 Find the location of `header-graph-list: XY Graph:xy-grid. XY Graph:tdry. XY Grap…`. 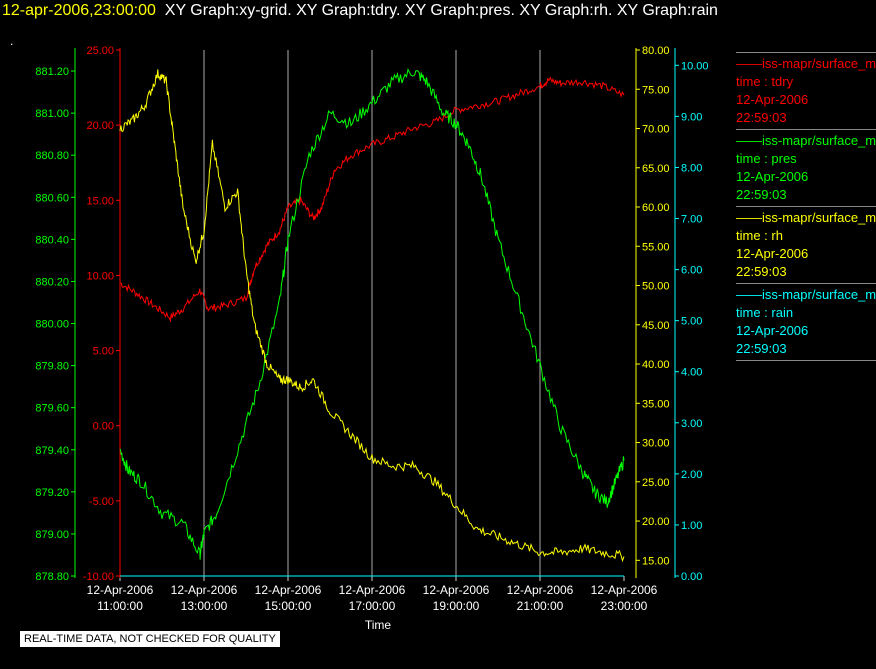

header-graph-list: XY Graph:xy-grid. XY Graph:tdry. XY Grap… is located at coordinates (441, 10).